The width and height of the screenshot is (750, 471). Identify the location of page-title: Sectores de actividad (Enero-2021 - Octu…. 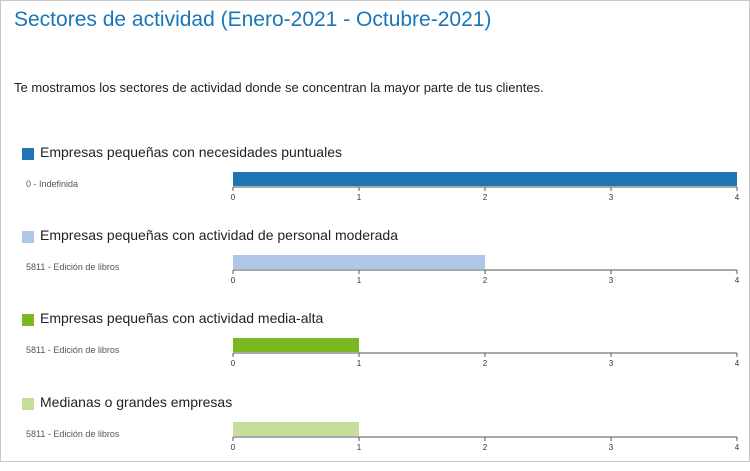
(253, 19).